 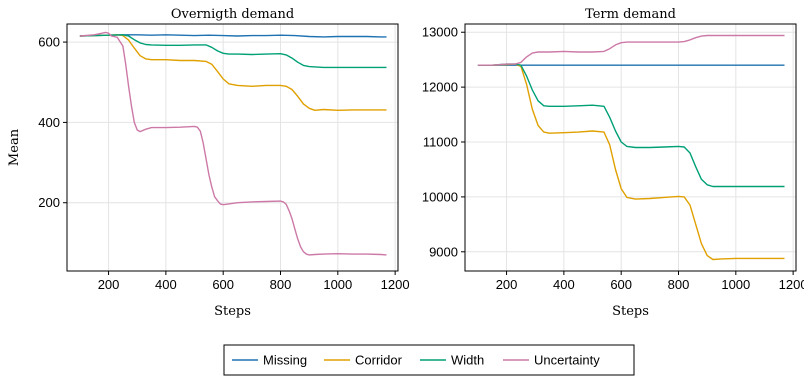 What do you see at coordinates (567, 360) in the screenshot?
I see `legend-label-uncertainty: Uncertainty` at bounding box center [567, 360].